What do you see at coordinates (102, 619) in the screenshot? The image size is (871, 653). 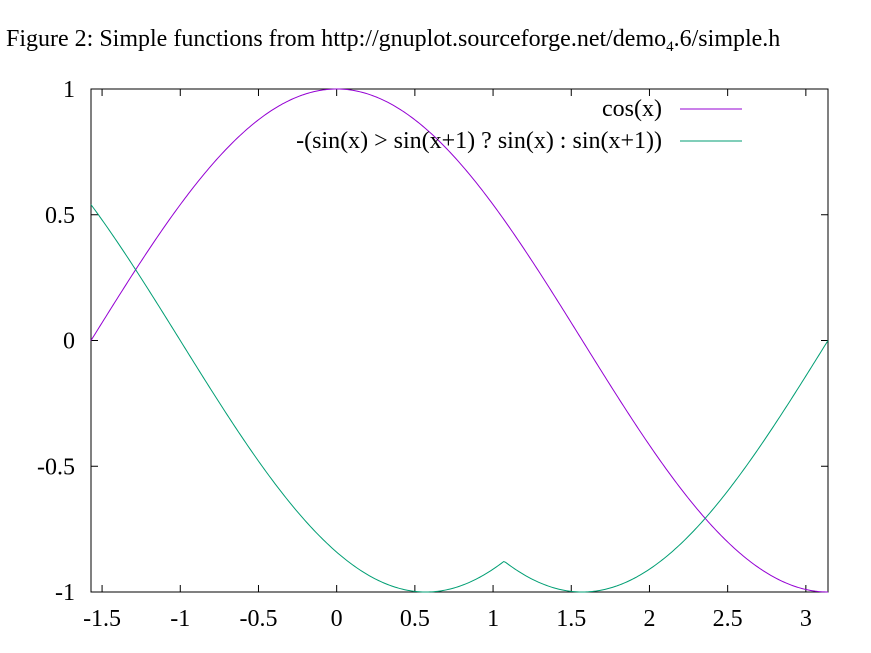 I see `x-tick-label: -1.5` at bounding box center [102, 619].